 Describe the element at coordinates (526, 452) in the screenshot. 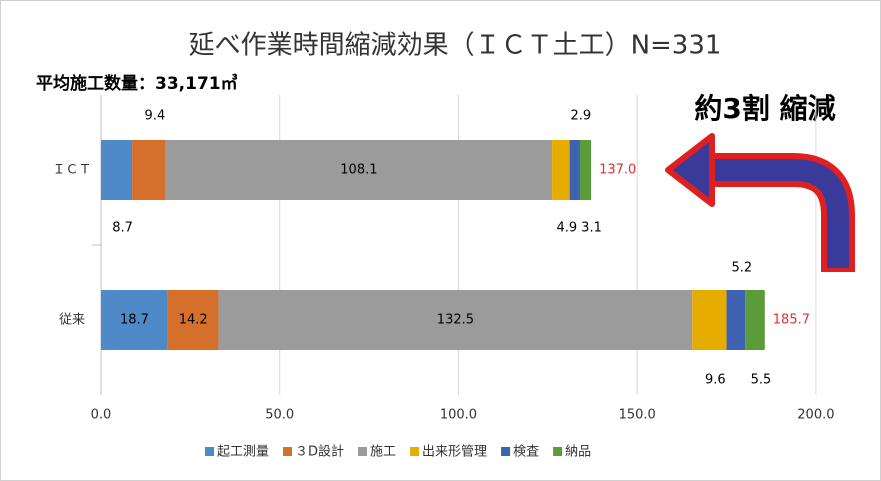

I see `legend-label: 検査` at that location.